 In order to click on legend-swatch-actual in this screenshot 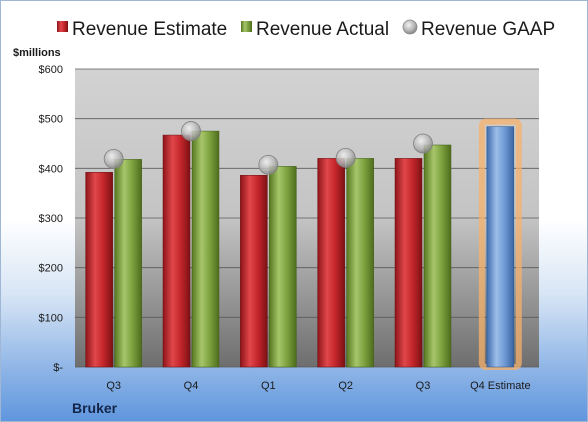, I will do `click(246, 26)`.